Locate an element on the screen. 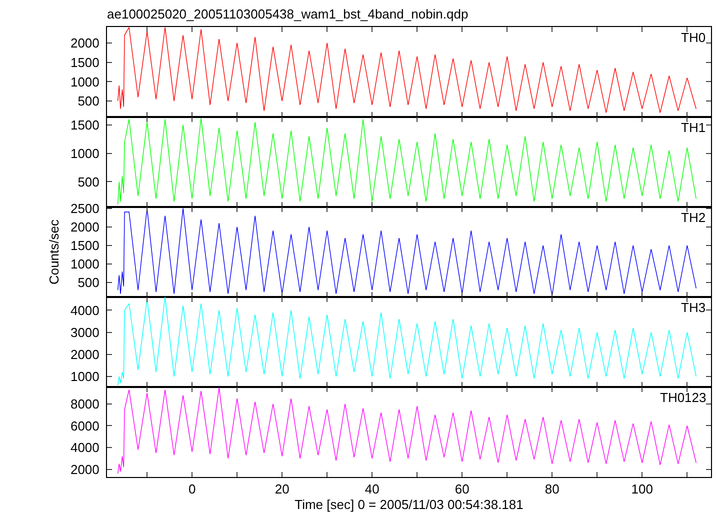 The image size is (717, 516). y-axis-title: Counts/sec is located at coordinates (54, 251).